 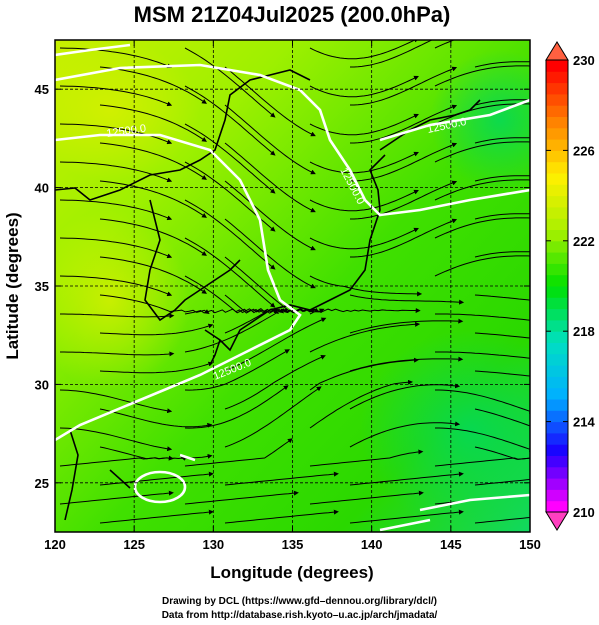 What do you see at coordinates (557, 521) in the screenshot?
I see `colorbar-bottom-arrow` at bounding box center [557, 521].